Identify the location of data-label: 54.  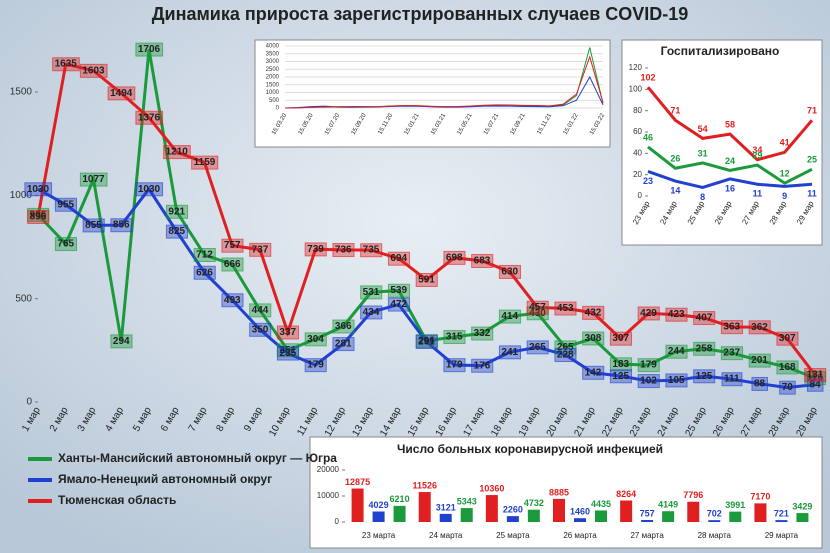
(703, 129).